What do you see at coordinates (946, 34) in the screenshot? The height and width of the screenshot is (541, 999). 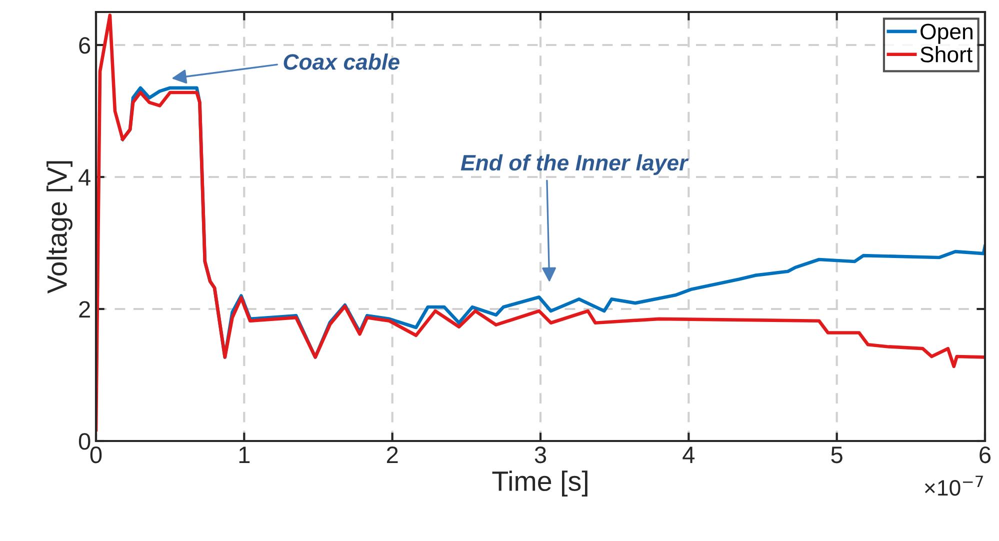 I see `legend-label: Open` at bounding box center [946, 34].